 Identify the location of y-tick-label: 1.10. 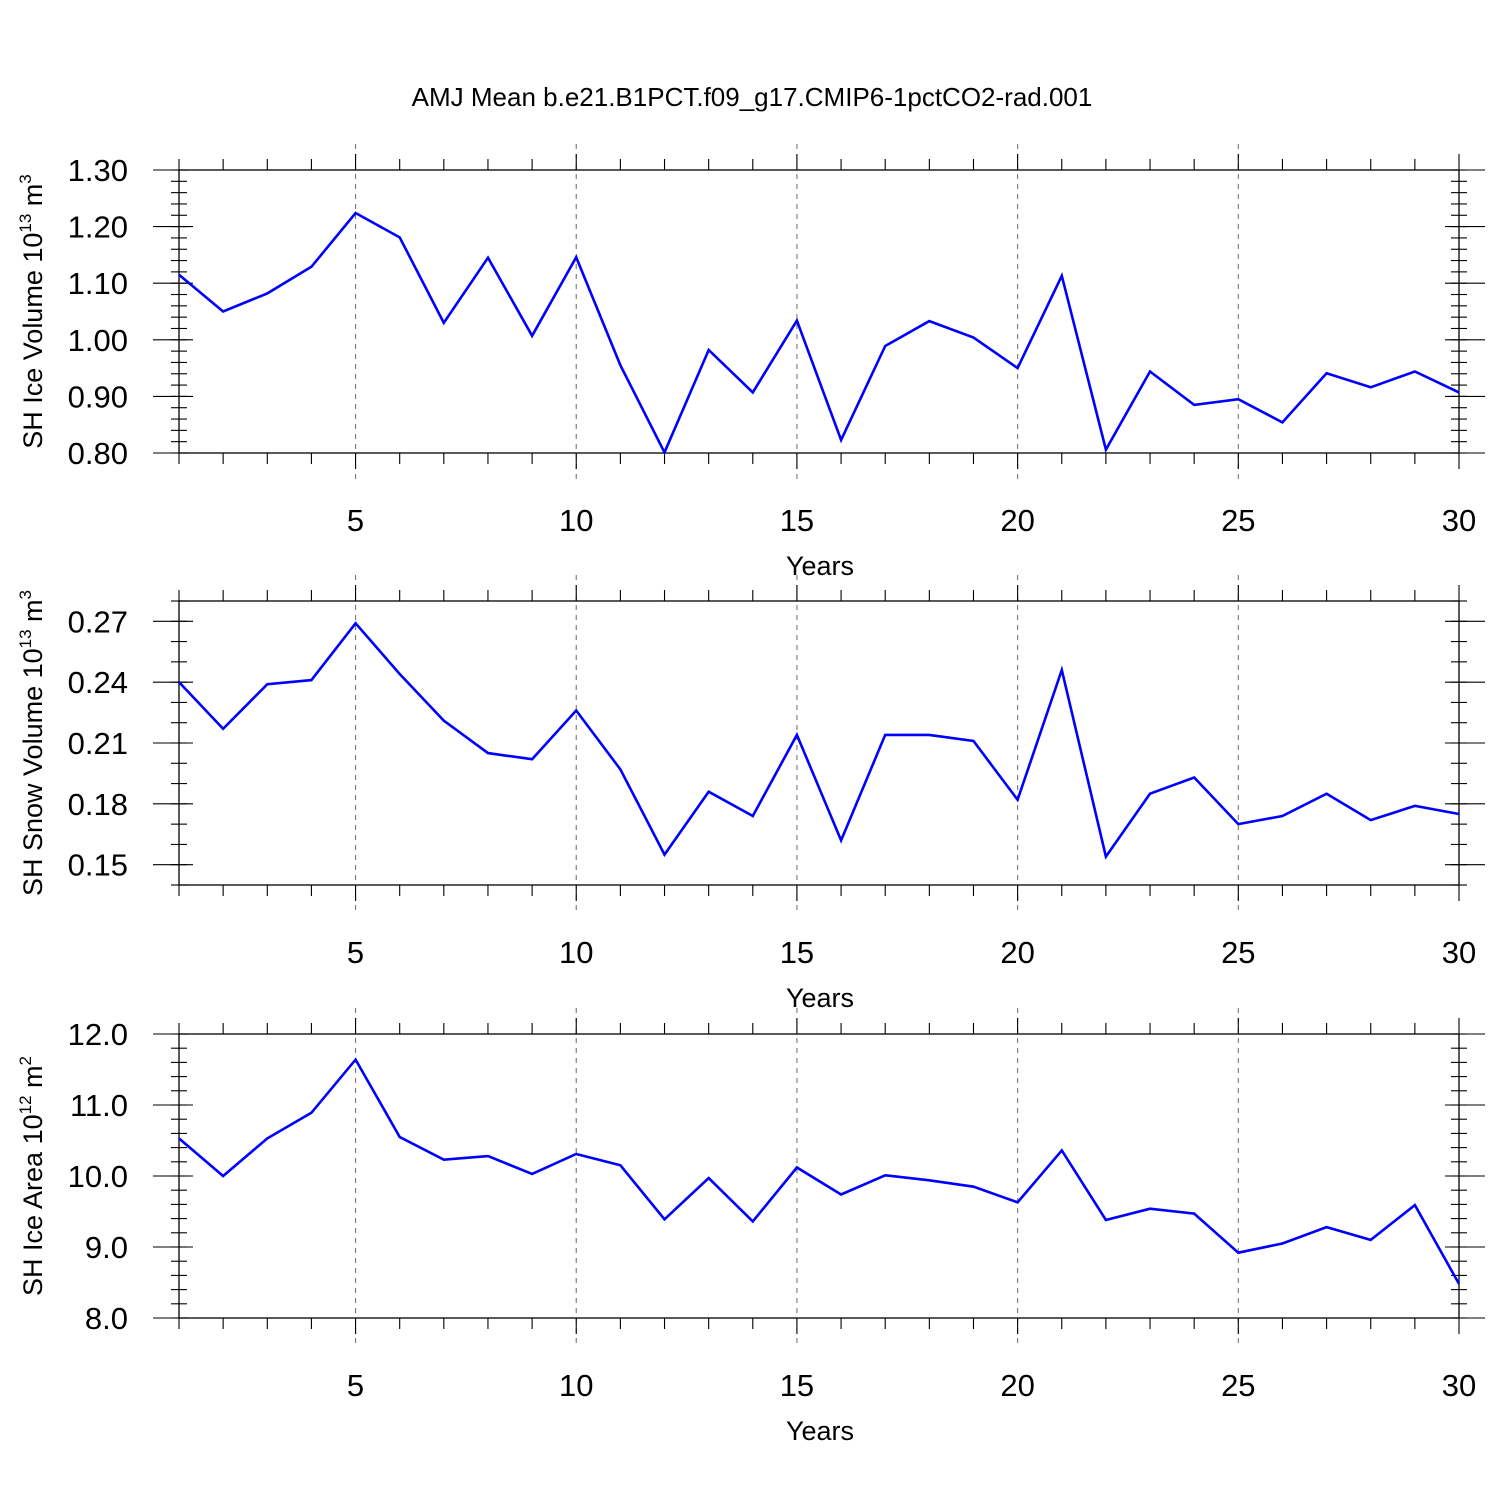
(98, 283).